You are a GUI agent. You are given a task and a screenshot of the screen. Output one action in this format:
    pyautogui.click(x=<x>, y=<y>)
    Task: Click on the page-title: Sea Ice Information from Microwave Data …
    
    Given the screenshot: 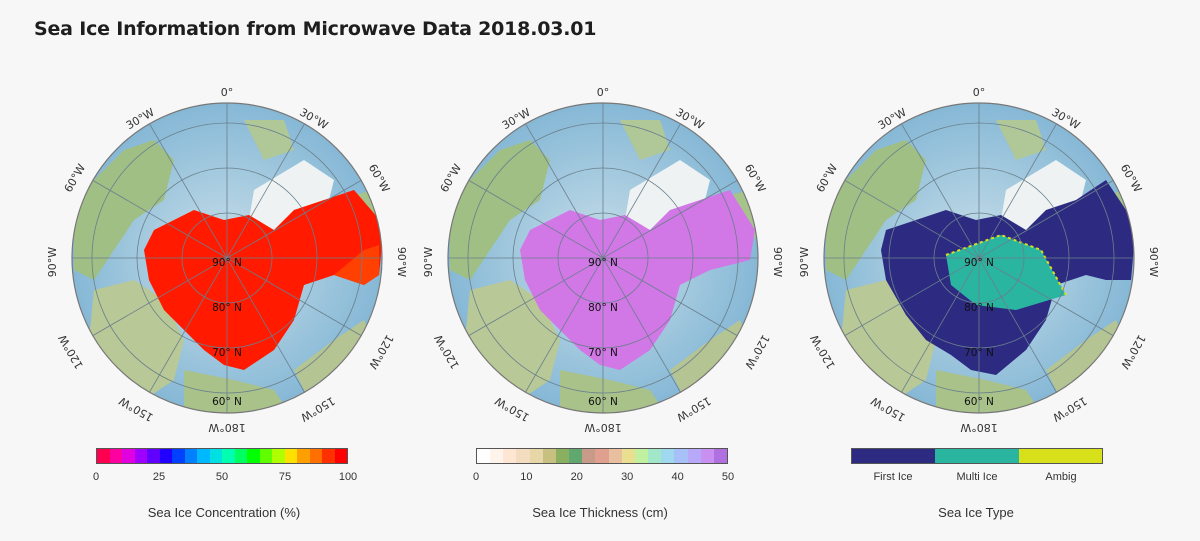 What is the action you would take?
    pyautogui.click(x=315, y=29)
    